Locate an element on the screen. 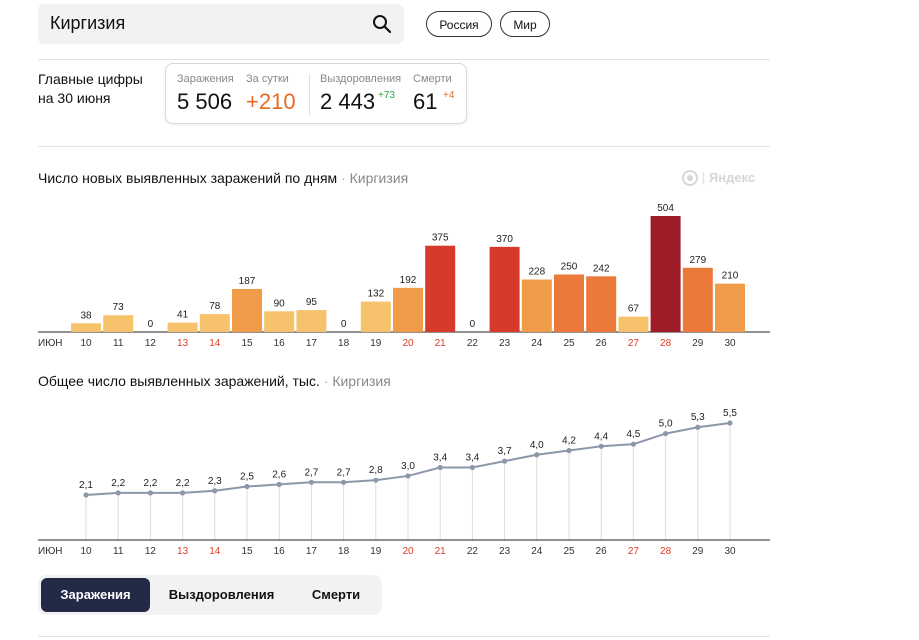 This screenshot has width=919, height=640. bar-value-label: 504 is located at coordinates (665, 208).